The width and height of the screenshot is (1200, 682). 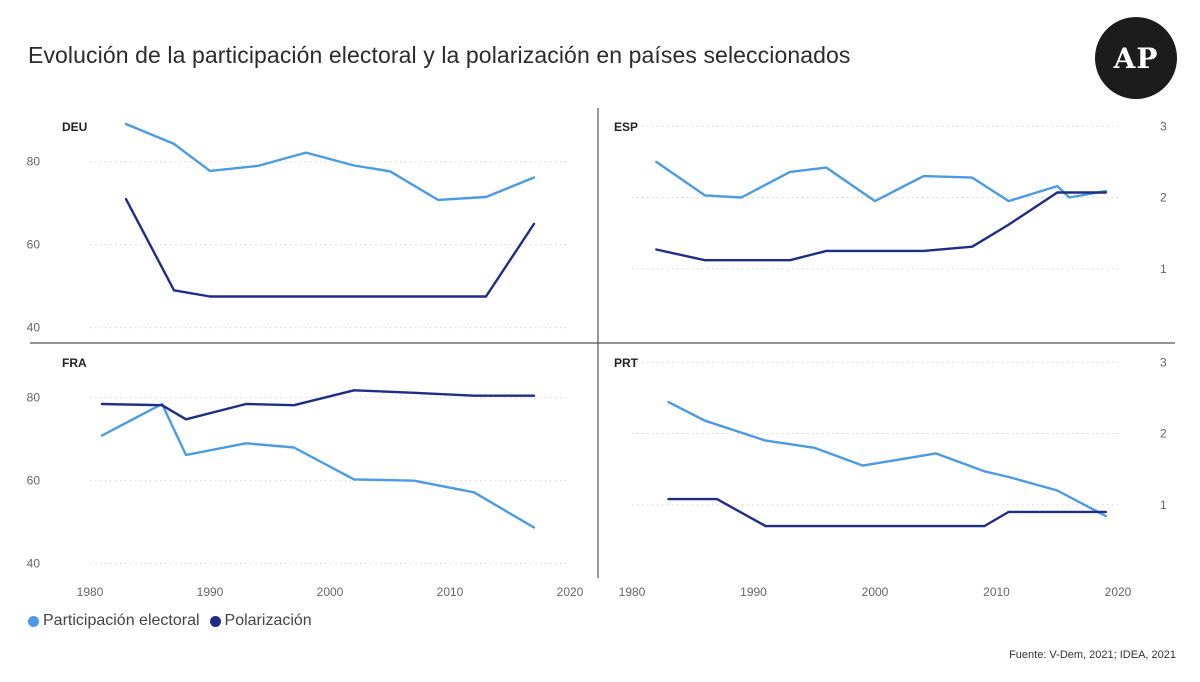 I want to click on x-tick-prt-2010: 2010, so click(x=996, y=592).